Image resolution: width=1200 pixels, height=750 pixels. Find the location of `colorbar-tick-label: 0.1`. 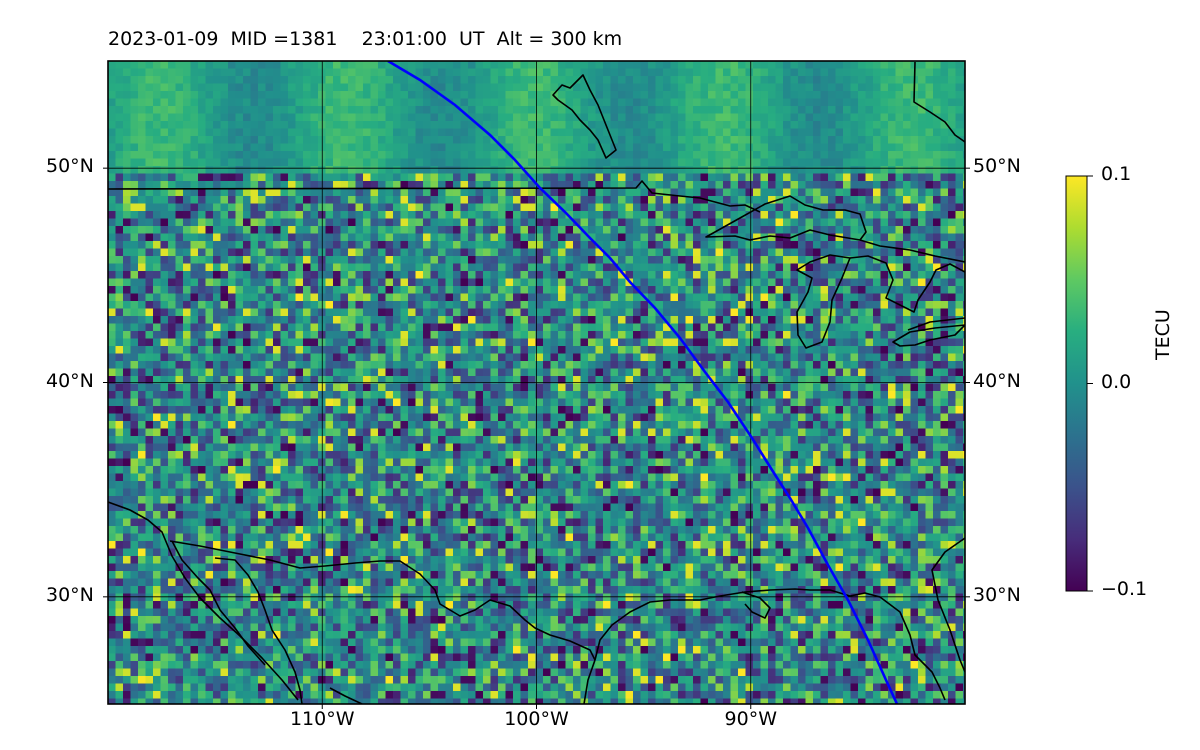

colorbar-tick-label: 0.1 is located at coordinates (1116, 174).